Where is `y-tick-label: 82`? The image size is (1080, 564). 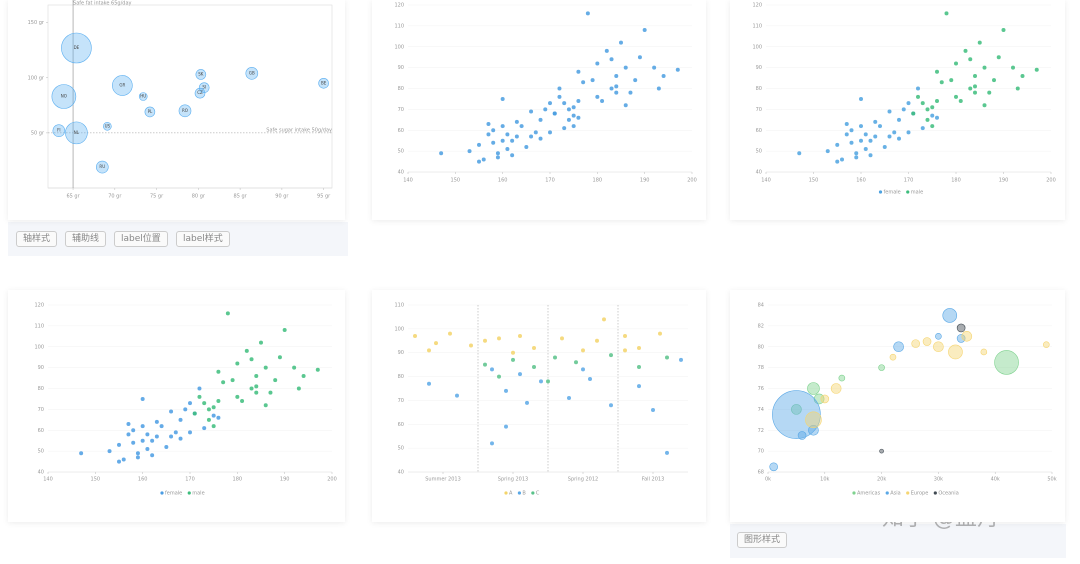
y-tick-label: 82 is located at coordinates (761, 326).